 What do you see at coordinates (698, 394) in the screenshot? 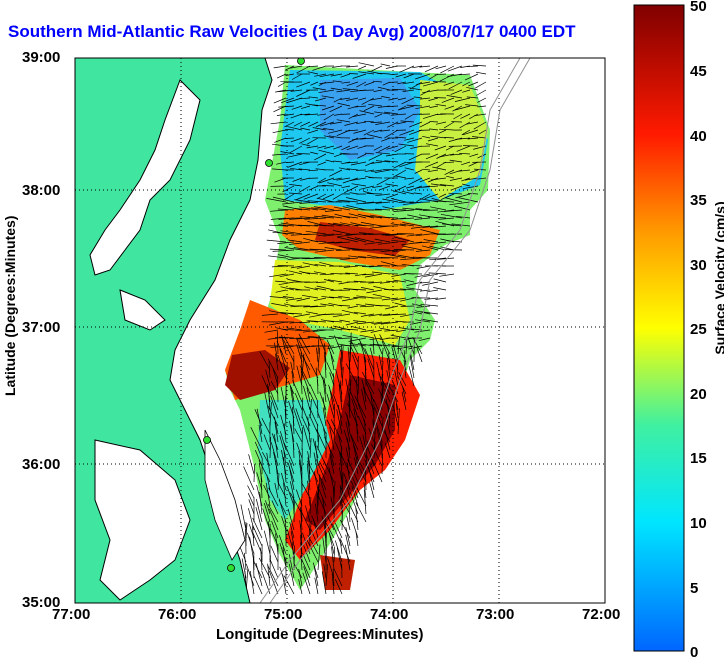
I see `colorbar-tick: 20` at bounding box center [698, 394].